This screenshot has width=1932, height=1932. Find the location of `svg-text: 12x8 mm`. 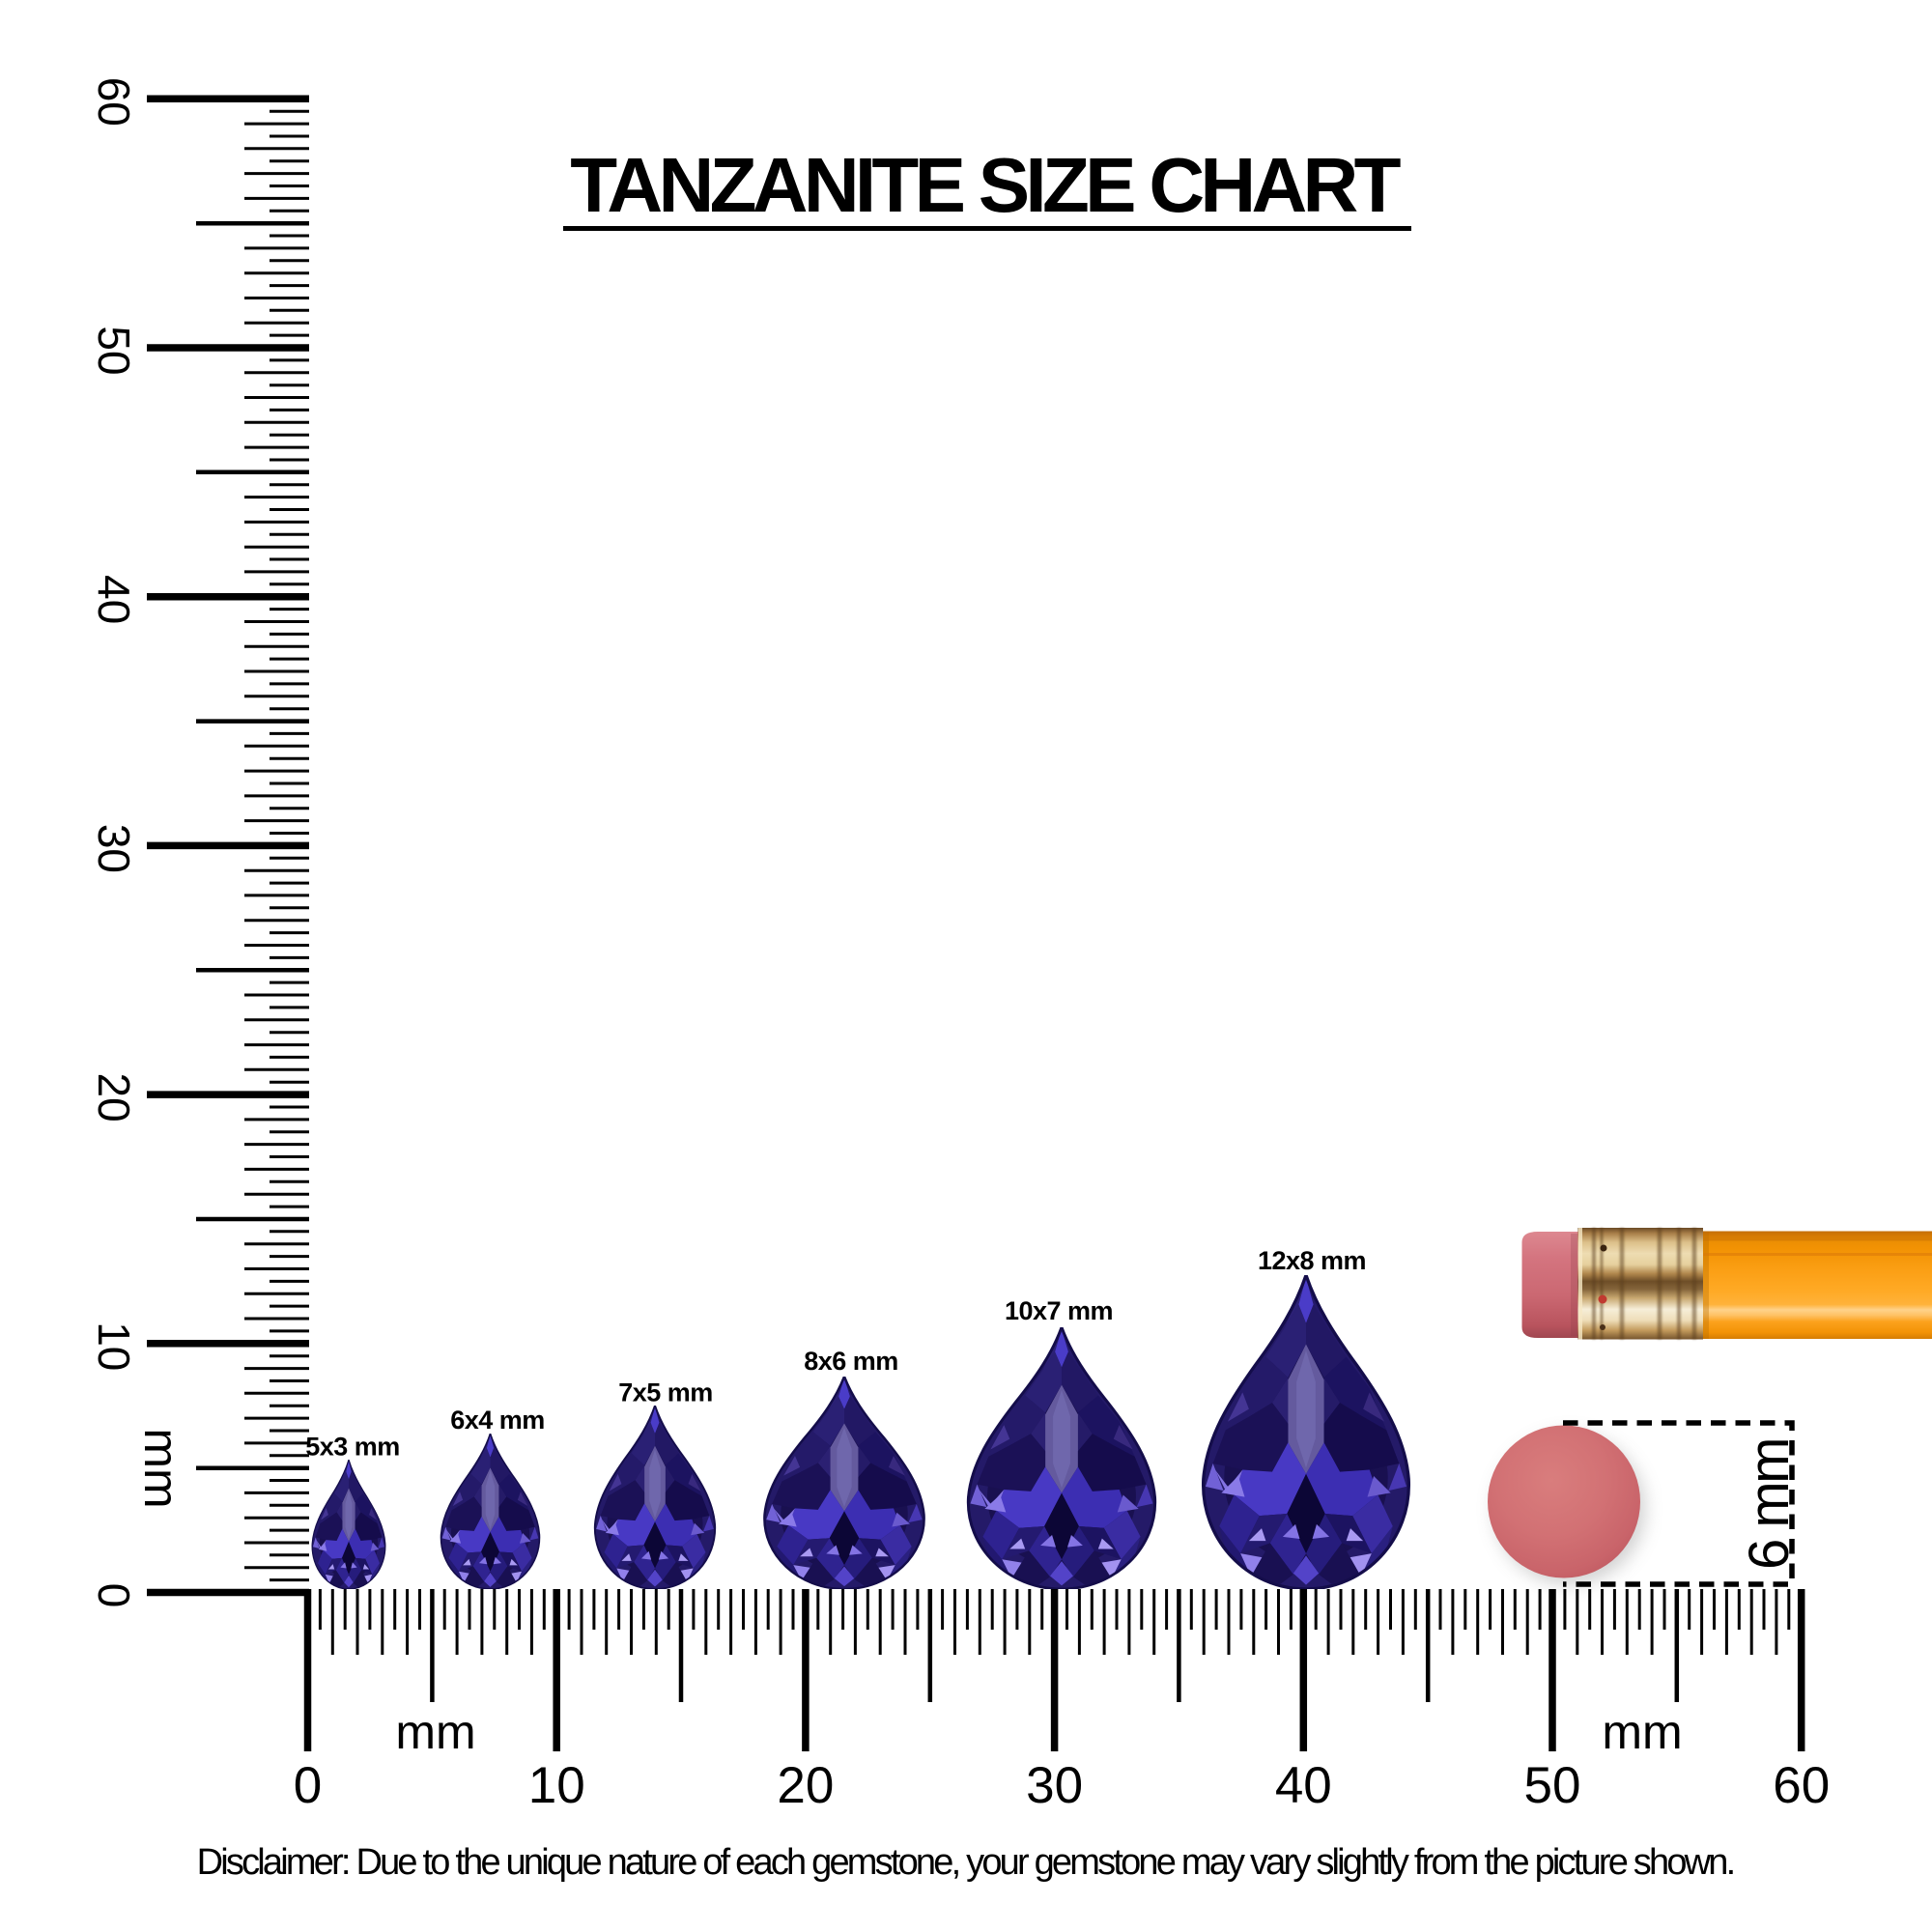

svg-text: 12x8 mm is located at coordinates (1312, 1260).